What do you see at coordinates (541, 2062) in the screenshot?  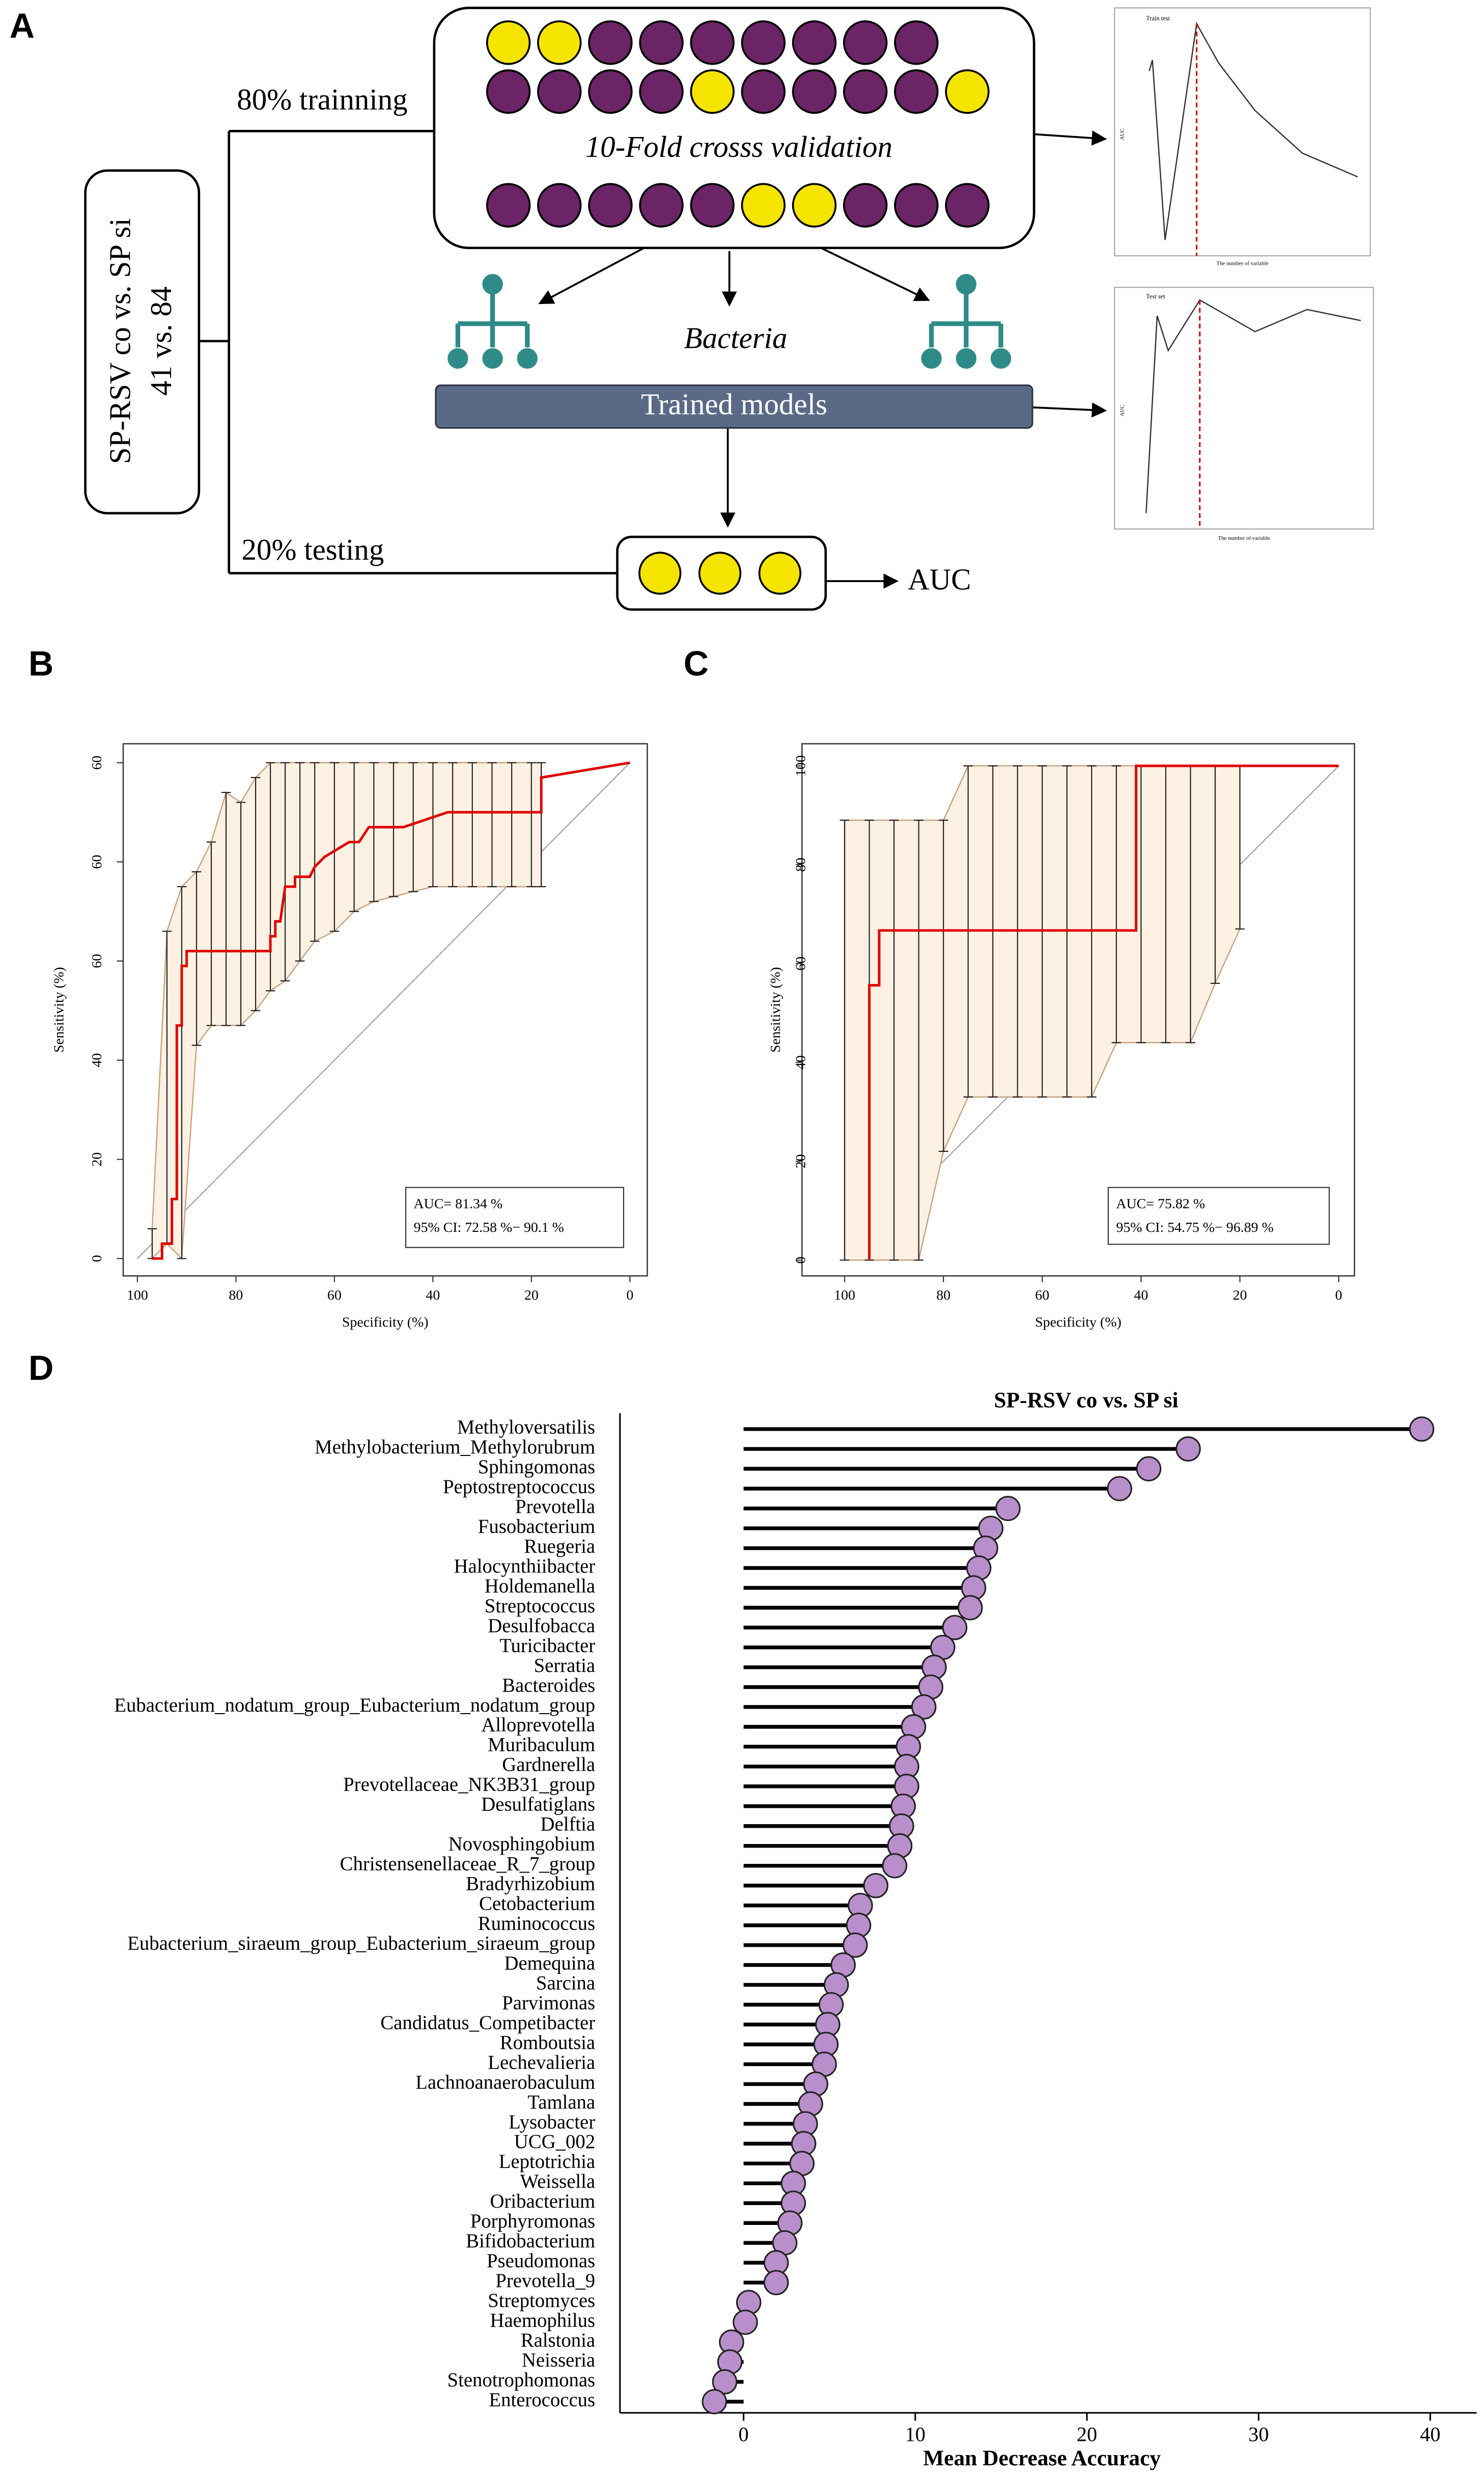 I see `category-label: Lechevalieria` at bounding box center [541, 2062].